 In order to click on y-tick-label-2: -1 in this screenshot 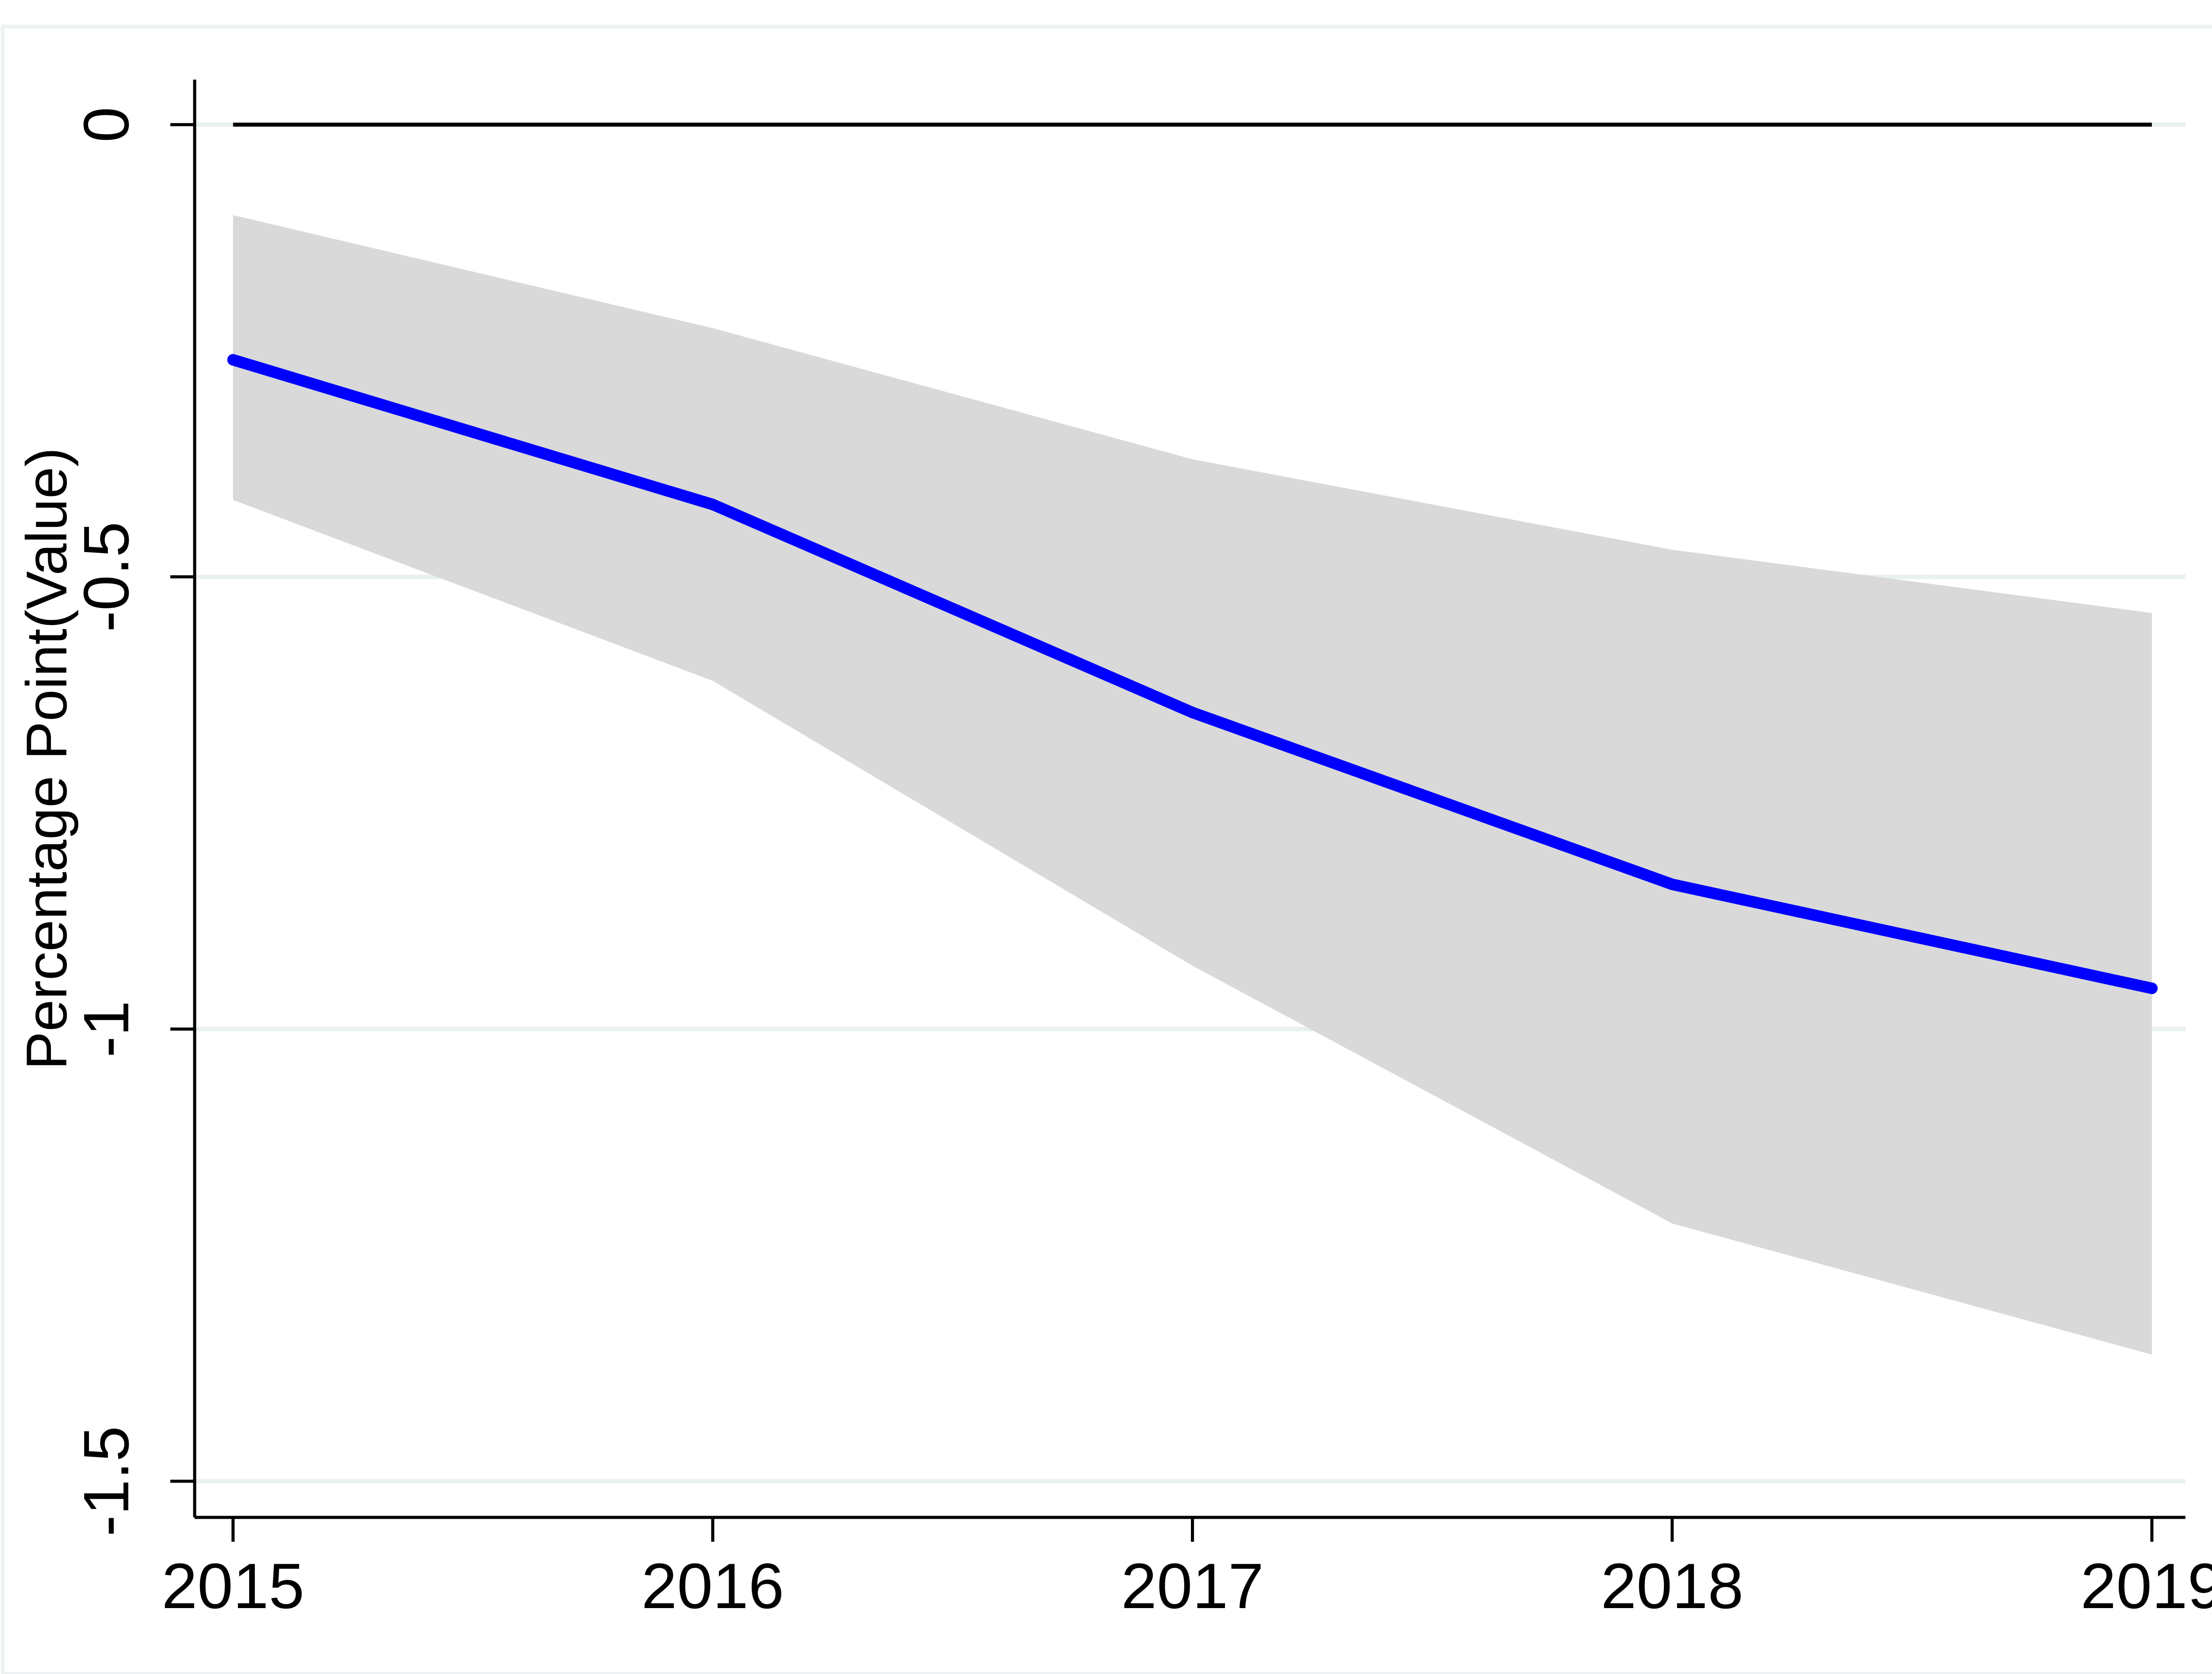, I will do `click(106, 1029)`.